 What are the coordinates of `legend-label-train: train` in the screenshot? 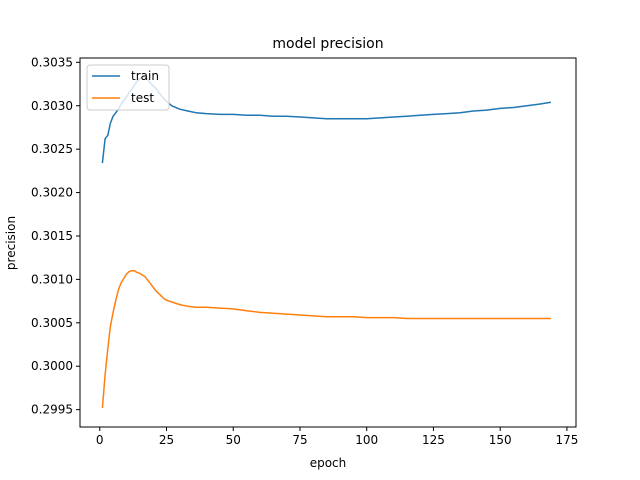 It's located at (145, 76).